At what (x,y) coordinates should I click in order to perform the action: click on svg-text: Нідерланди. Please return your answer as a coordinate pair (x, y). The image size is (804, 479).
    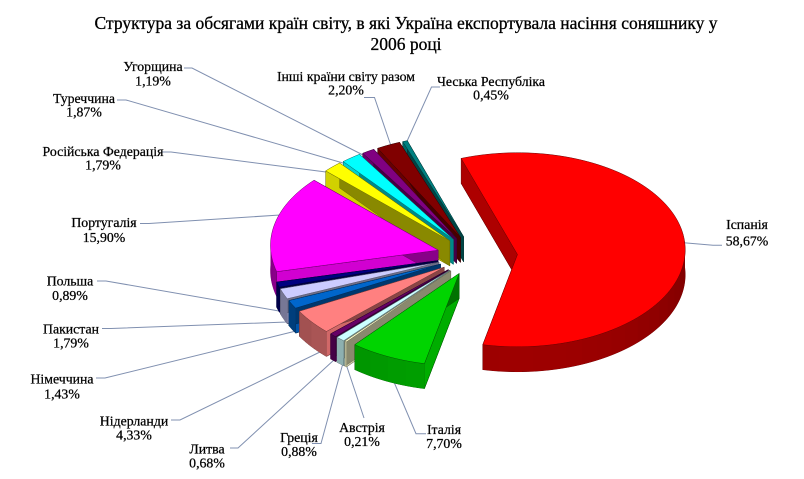
    Looking at the image, I should click on (134, 421).